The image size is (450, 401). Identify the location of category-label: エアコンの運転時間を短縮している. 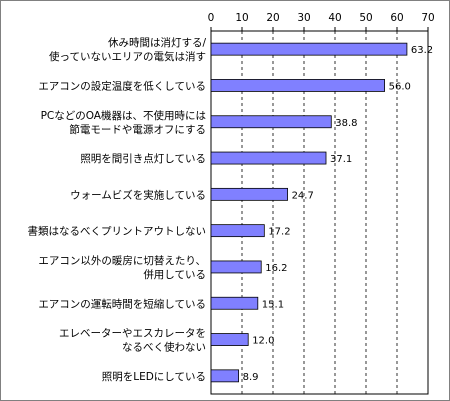
(122, 303).